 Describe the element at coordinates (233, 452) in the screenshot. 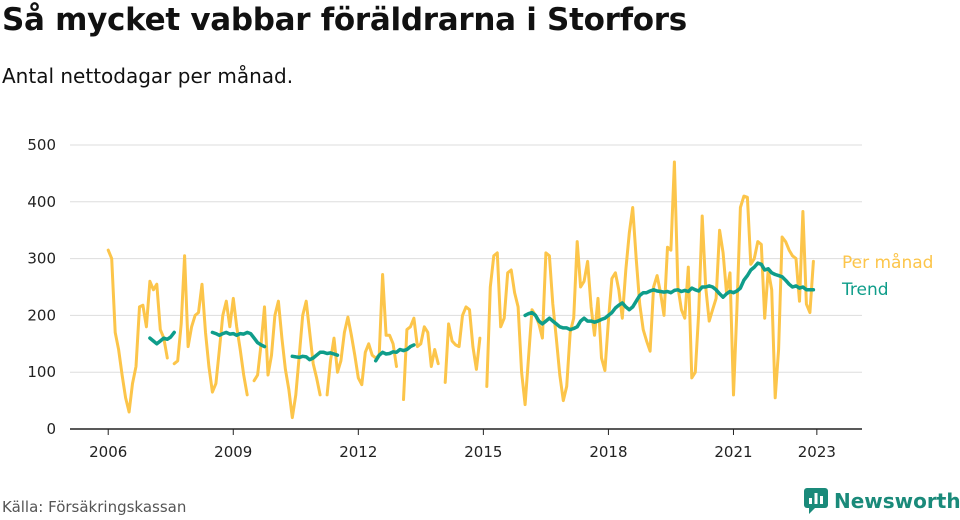

I see `x-tick-label: 2009` at that location.